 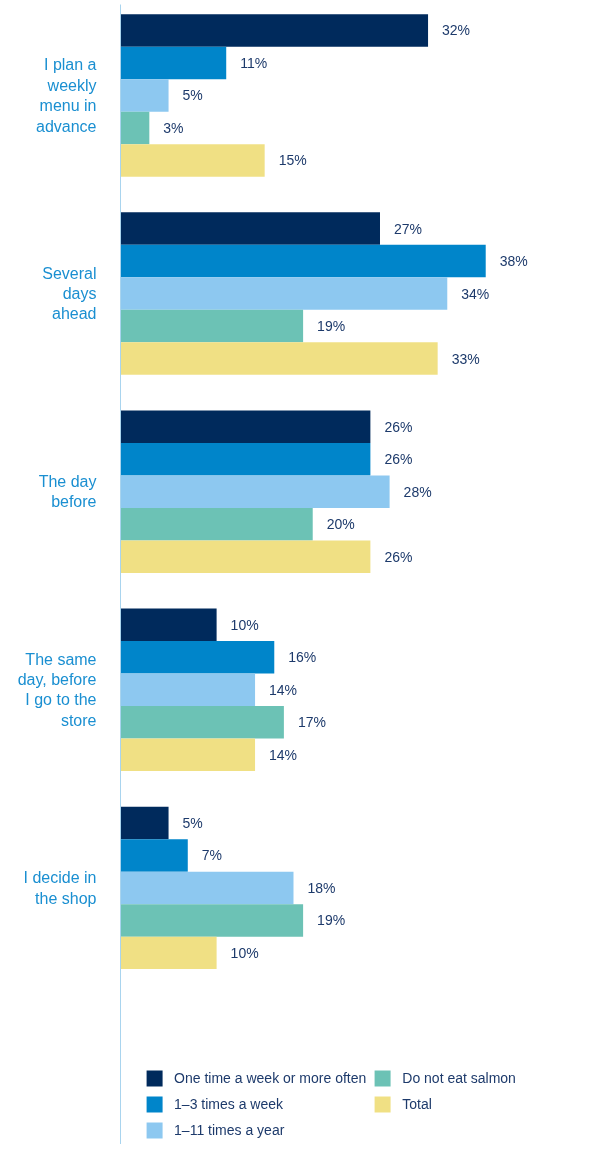 What do you see at coordinates (456, 30) in the screenshot?
I see `data-label: 32%` at bounding box center [456, 30].